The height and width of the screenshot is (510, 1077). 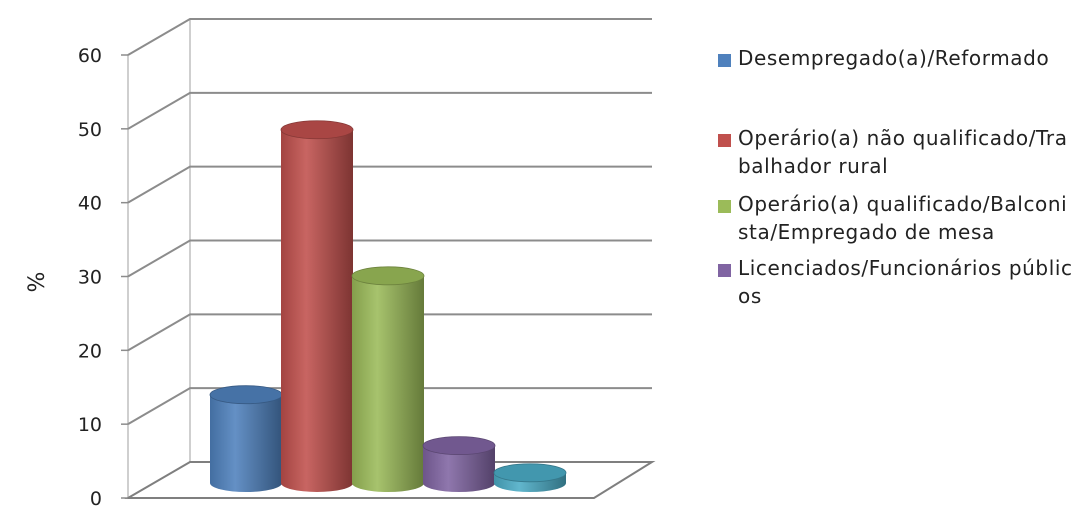 I want to click on legend-label: Desempregado(a)/Reformado, so click(x=894, y=58).